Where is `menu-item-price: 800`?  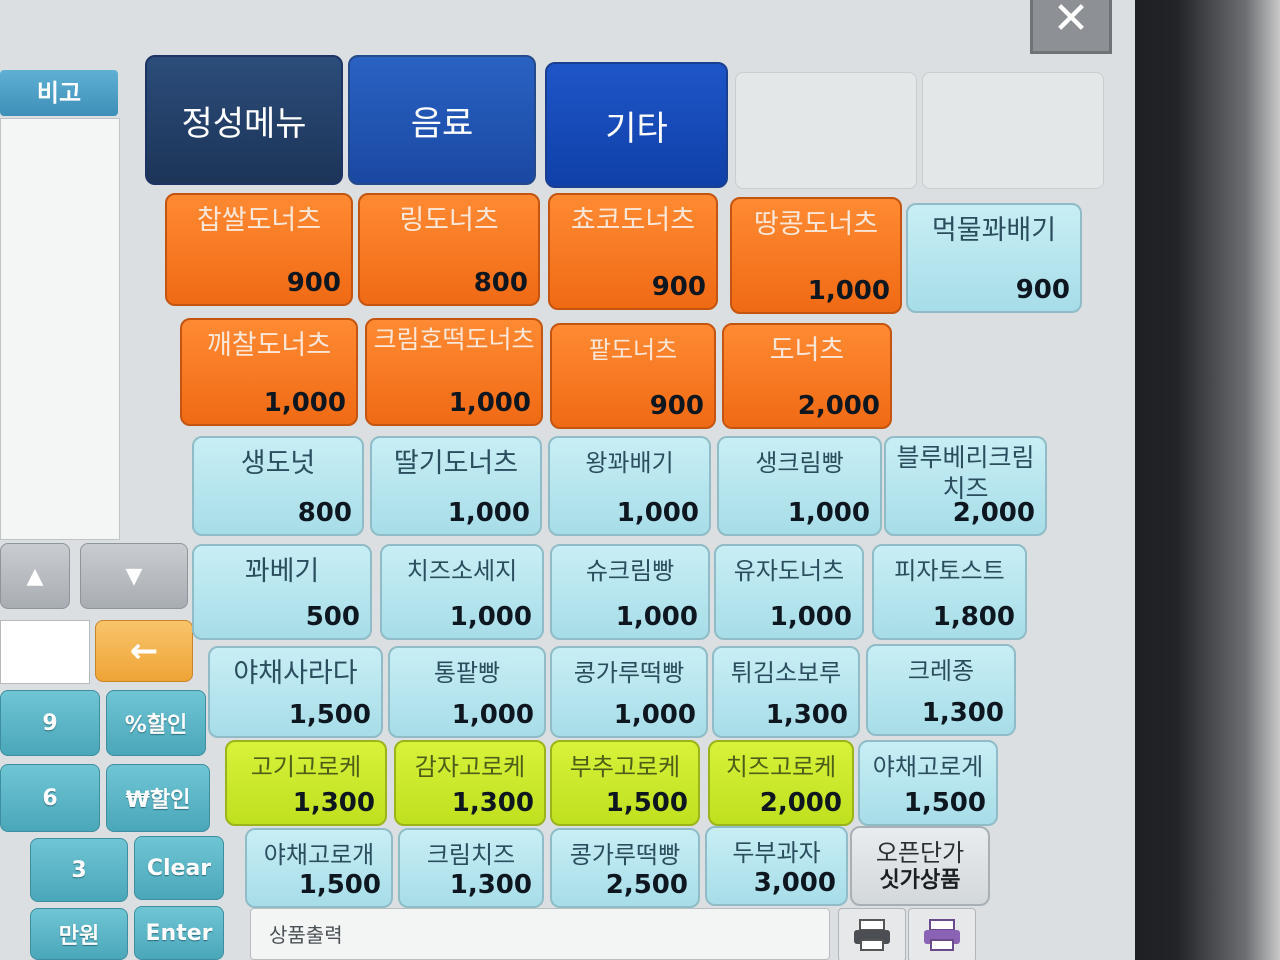
menu-item-price: 800 is located at coordinates (324, 513).